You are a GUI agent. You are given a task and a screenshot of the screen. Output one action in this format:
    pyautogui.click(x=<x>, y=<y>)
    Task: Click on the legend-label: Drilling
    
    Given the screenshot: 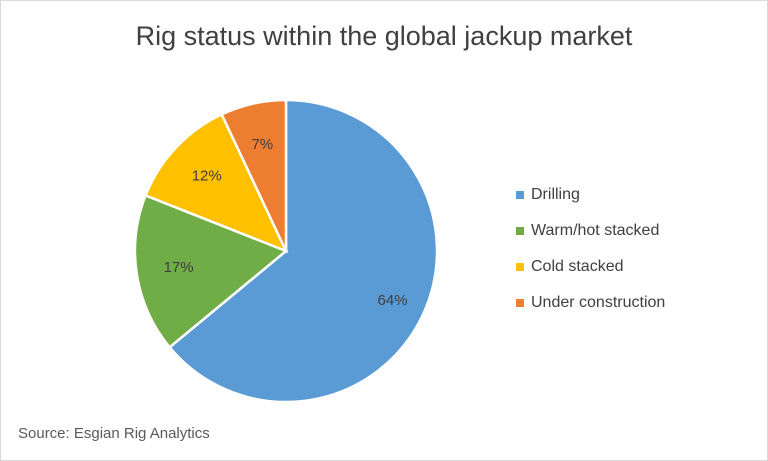 What is the action you would take?
    pyautogui.click(x=555, y=194)
    